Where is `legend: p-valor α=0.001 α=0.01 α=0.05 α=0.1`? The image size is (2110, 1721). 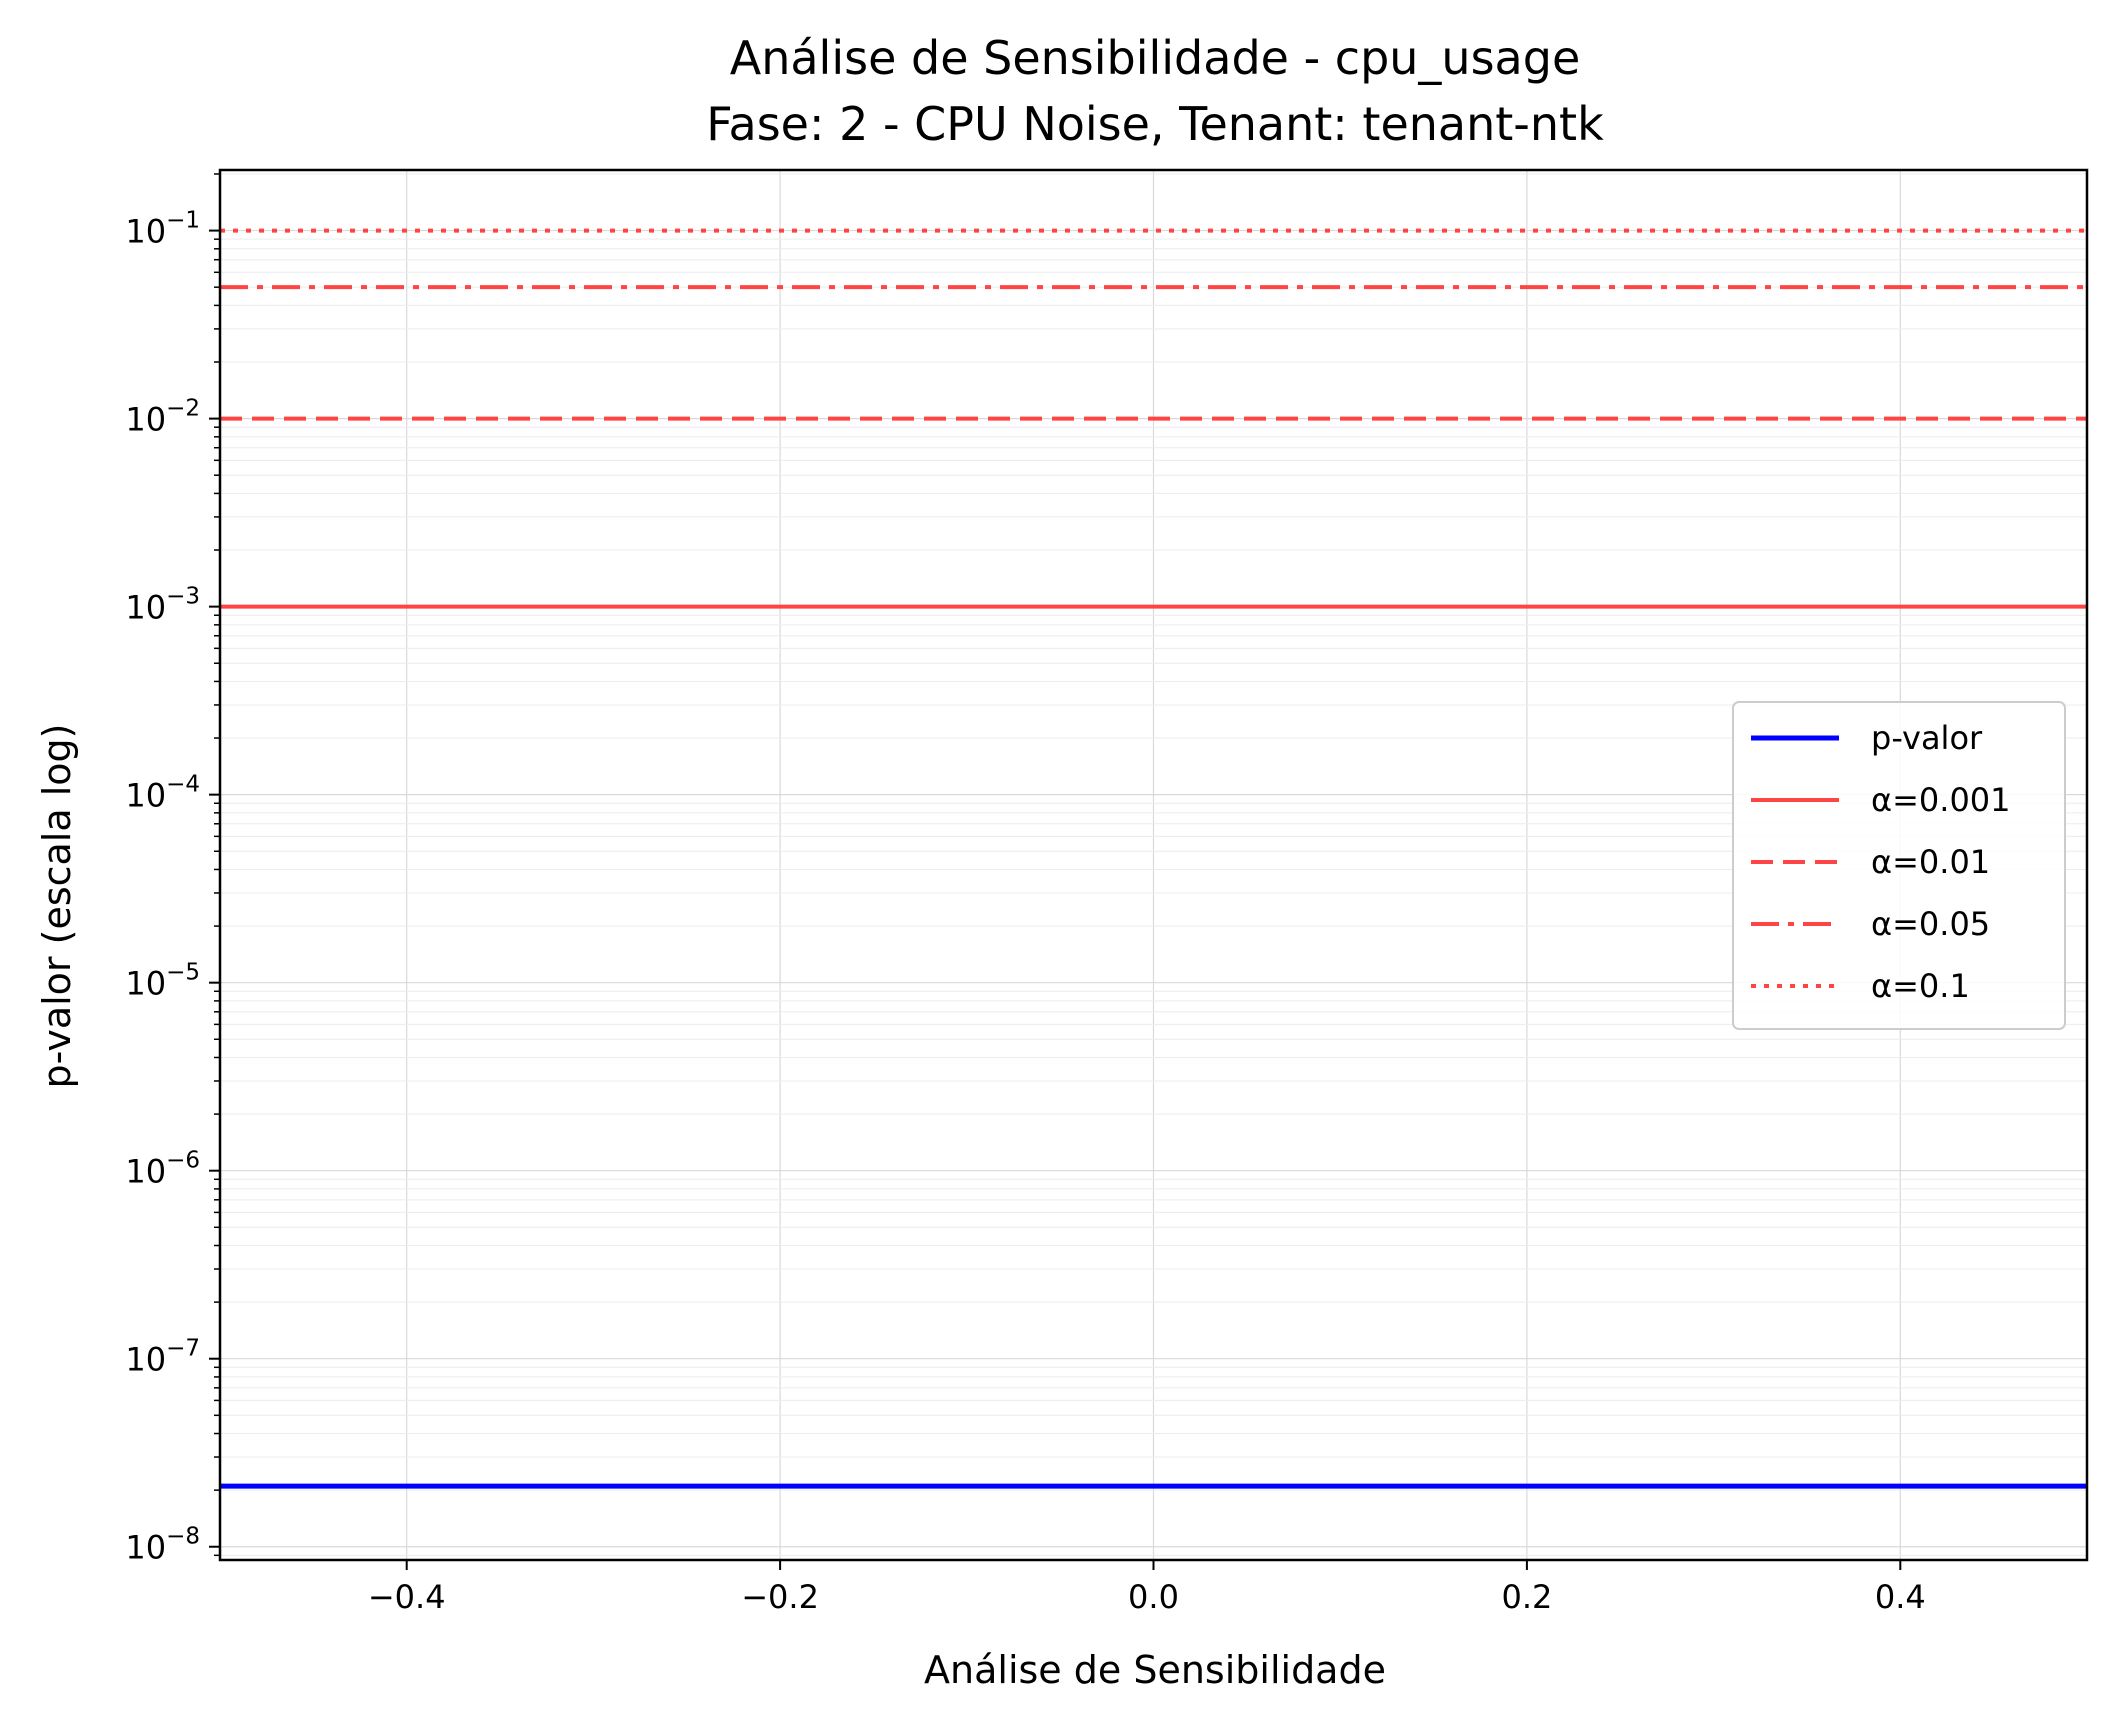
legend: p-valor α=0.001 α=0.01 α=0.05 α=0.1 is located at coordinates (1899, 865).